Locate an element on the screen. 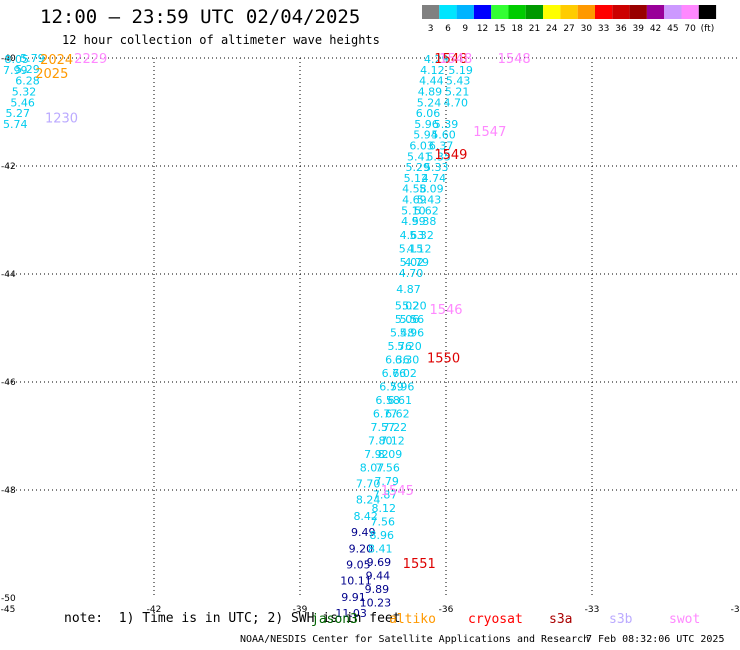 Image resolution: width=740 pixels, height=650 pixels. wave-height-point: 5.19 is located at coordinates (460, 70).